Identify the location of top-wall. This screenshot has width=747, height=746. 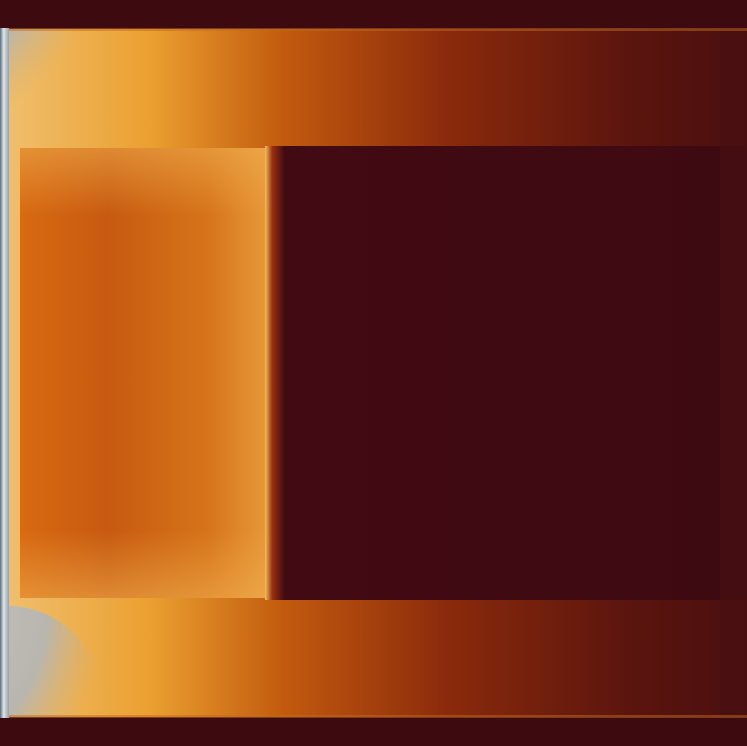
(373, 14).